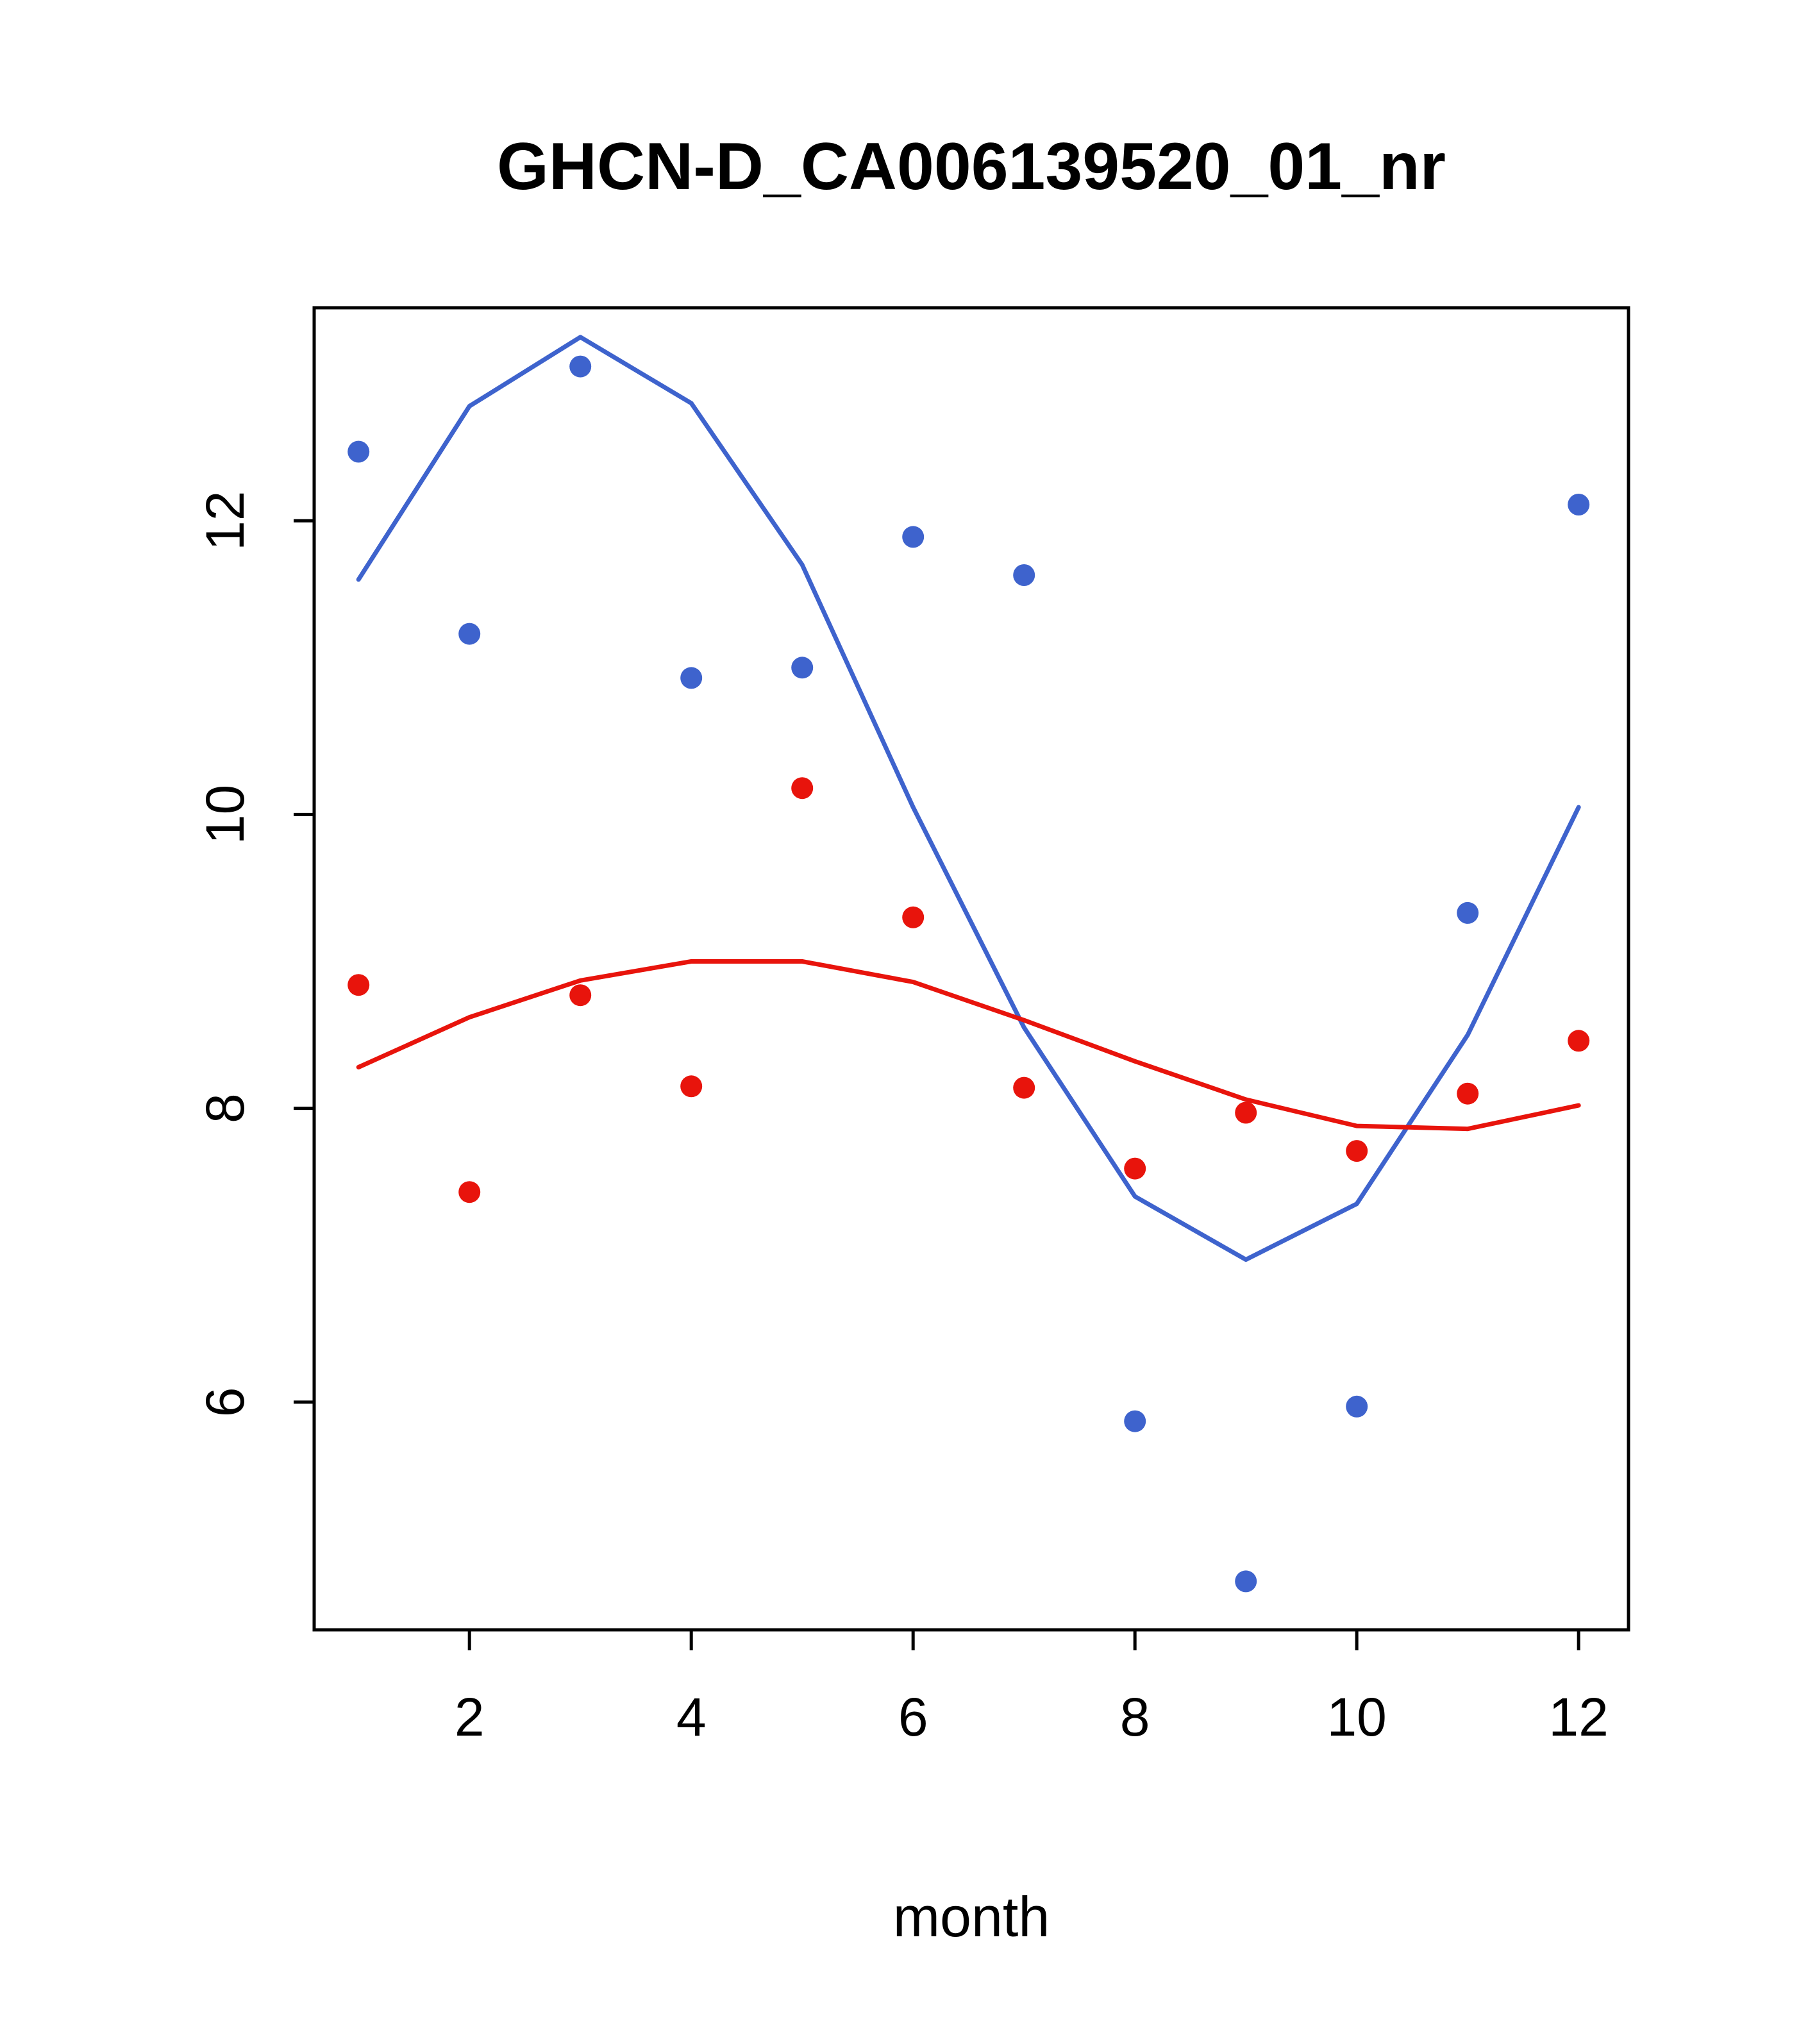 The width and height of the screenshot is (1817, 2044). Describe the element at coordinates (225, 1402) in the screenshot. I see `y-tick-label: 6` at that location.